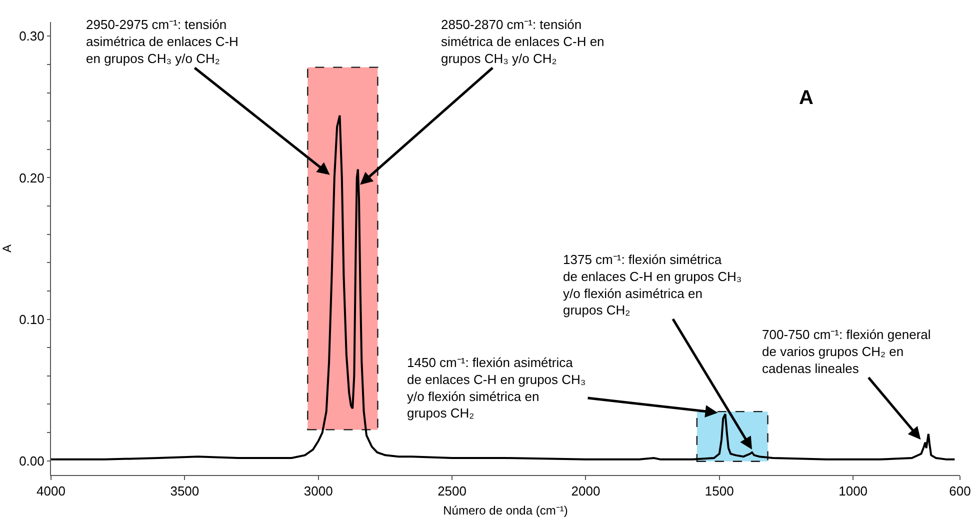 The width and height of the screenshot is (979, 523). Describe the element at coordinates (652, 285) in the screenshot. I see `annotation: 1375 cm⁻¹: flexión simétrica de enlaces C-H en grupos CH₃ y/o flexión asimétrica en grupos CH₂` at that location.